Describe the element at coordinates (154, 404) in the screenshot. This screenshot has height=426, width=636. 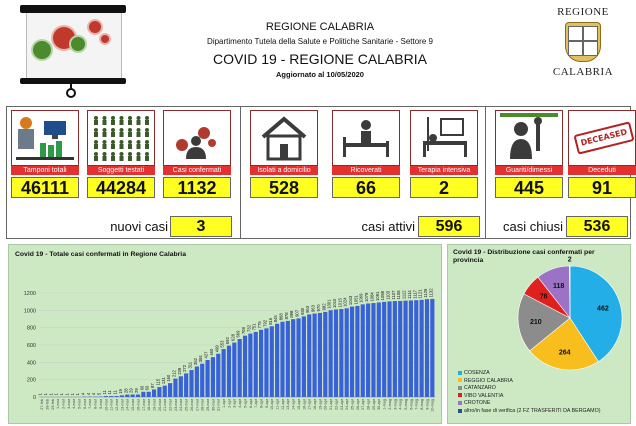
I see `x-tick-label: 19-mar` at that location.